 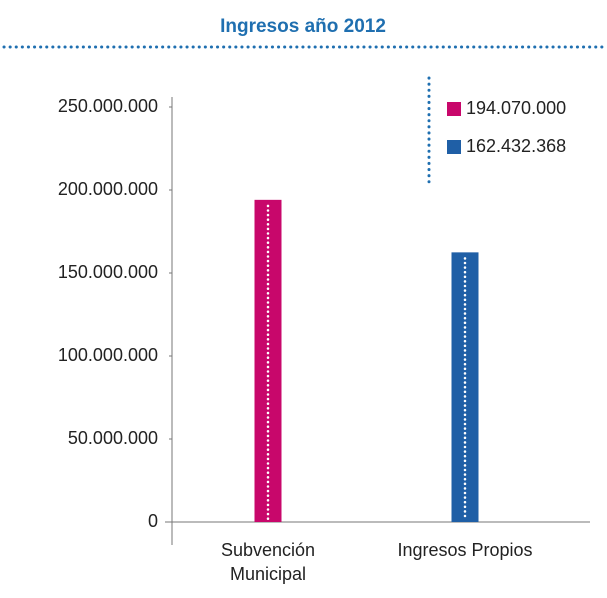 I want to click on y-tick-label: 100.000.000, so click(x=108, y=355).